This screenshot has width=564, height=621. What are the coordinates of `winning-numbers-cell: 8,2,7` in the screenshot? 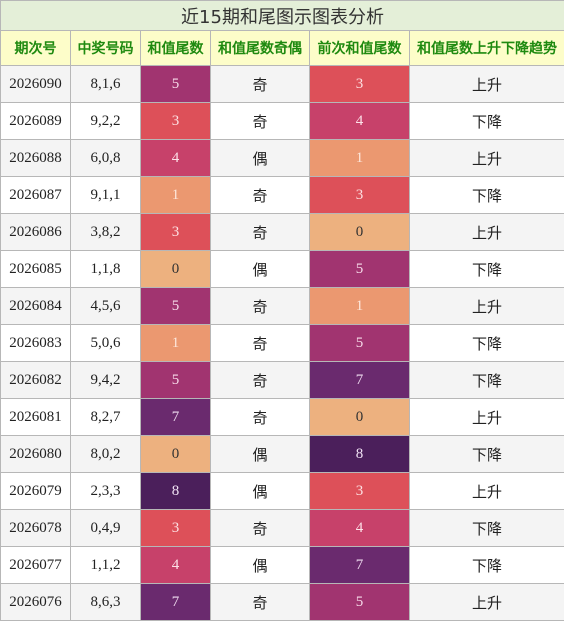 It's located at (106, 417).